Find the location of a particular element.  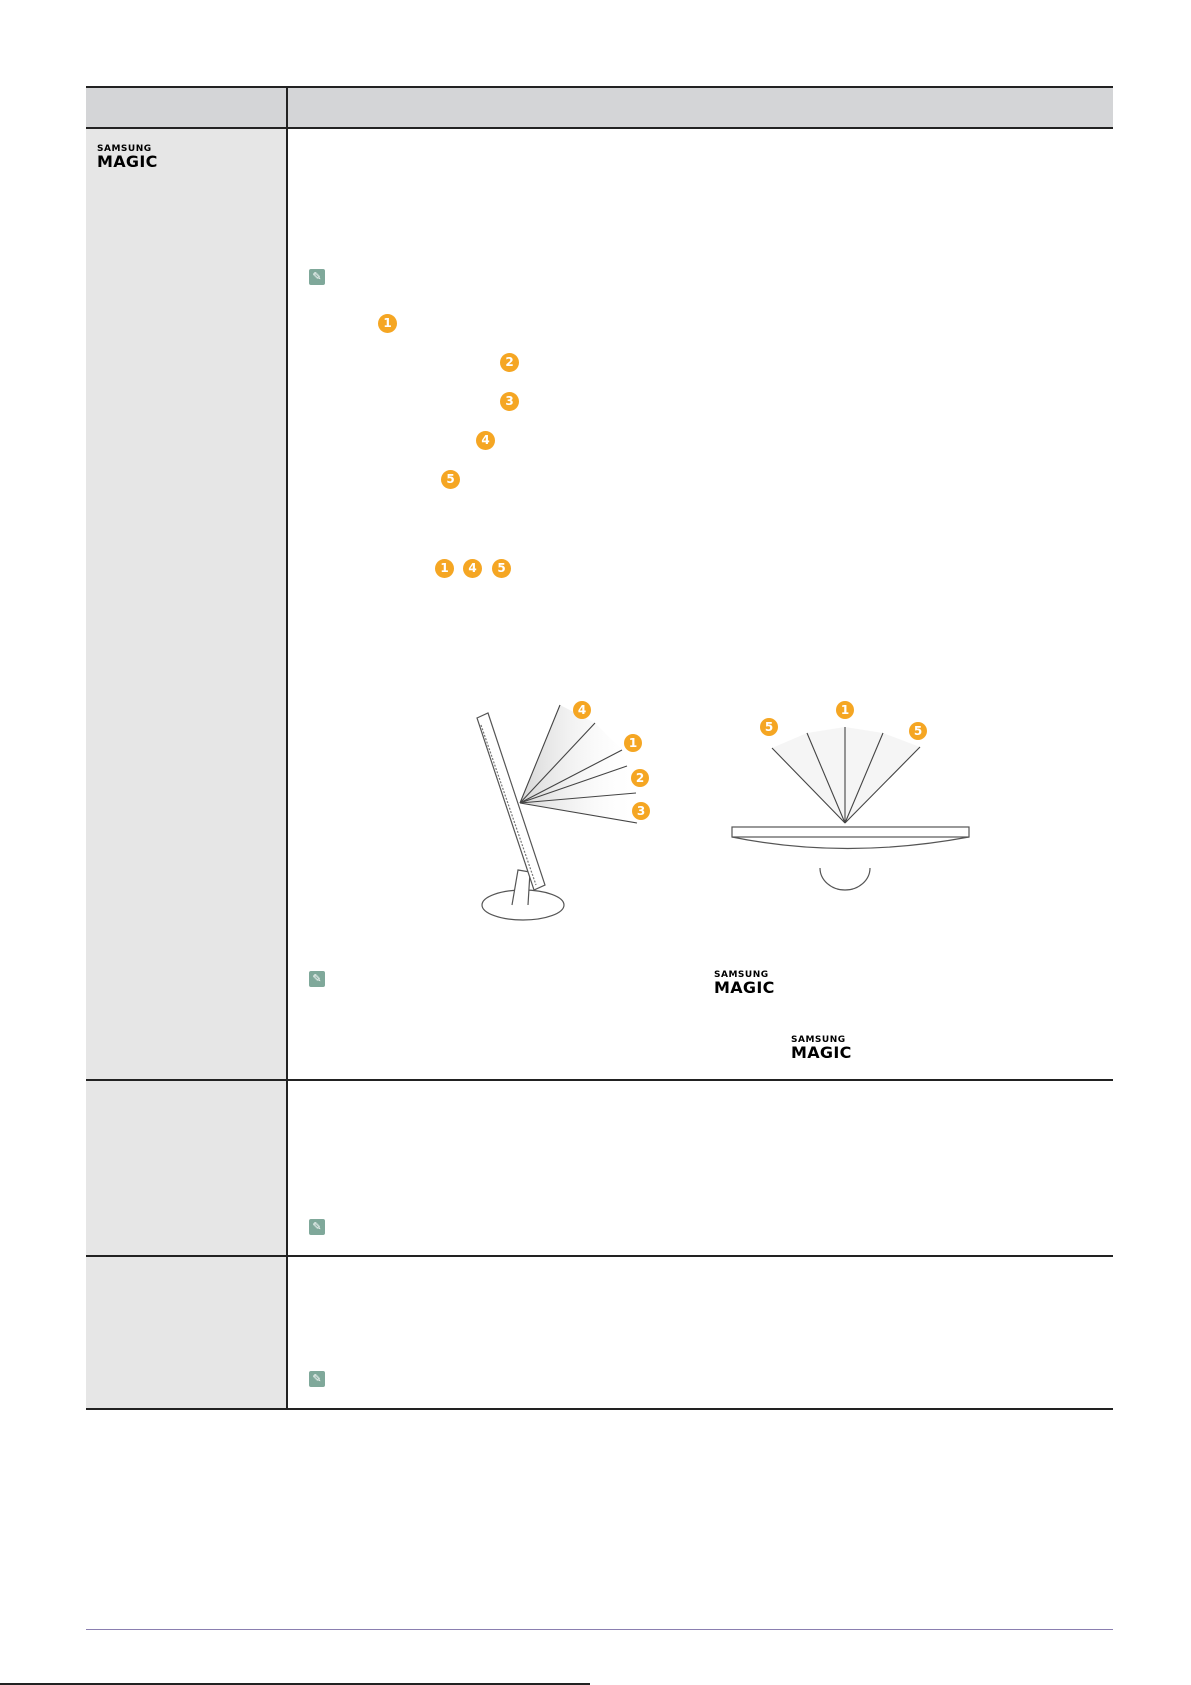

step-badge: 2 is located at coordinates (509, 362).